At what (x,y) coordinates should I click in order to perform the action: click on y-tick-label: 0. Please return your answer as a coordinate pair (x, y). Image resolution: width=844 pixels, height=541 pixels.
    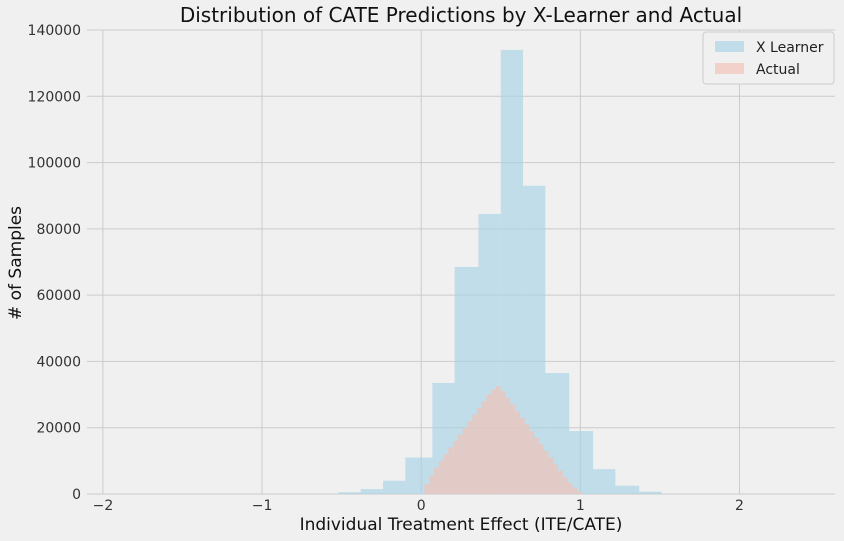
    Looking at the image, I should click on (76, 495).